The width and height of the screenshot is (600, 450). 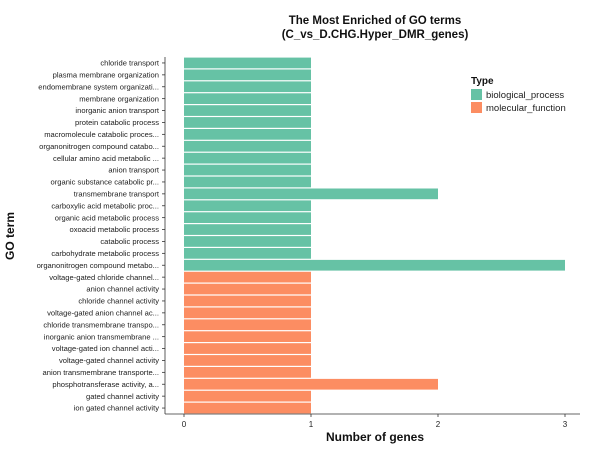 What do you see at coordinates (526, 108) in the screenshot?
I see `legend-label: molecular_function` at bounding box center [526, 108].